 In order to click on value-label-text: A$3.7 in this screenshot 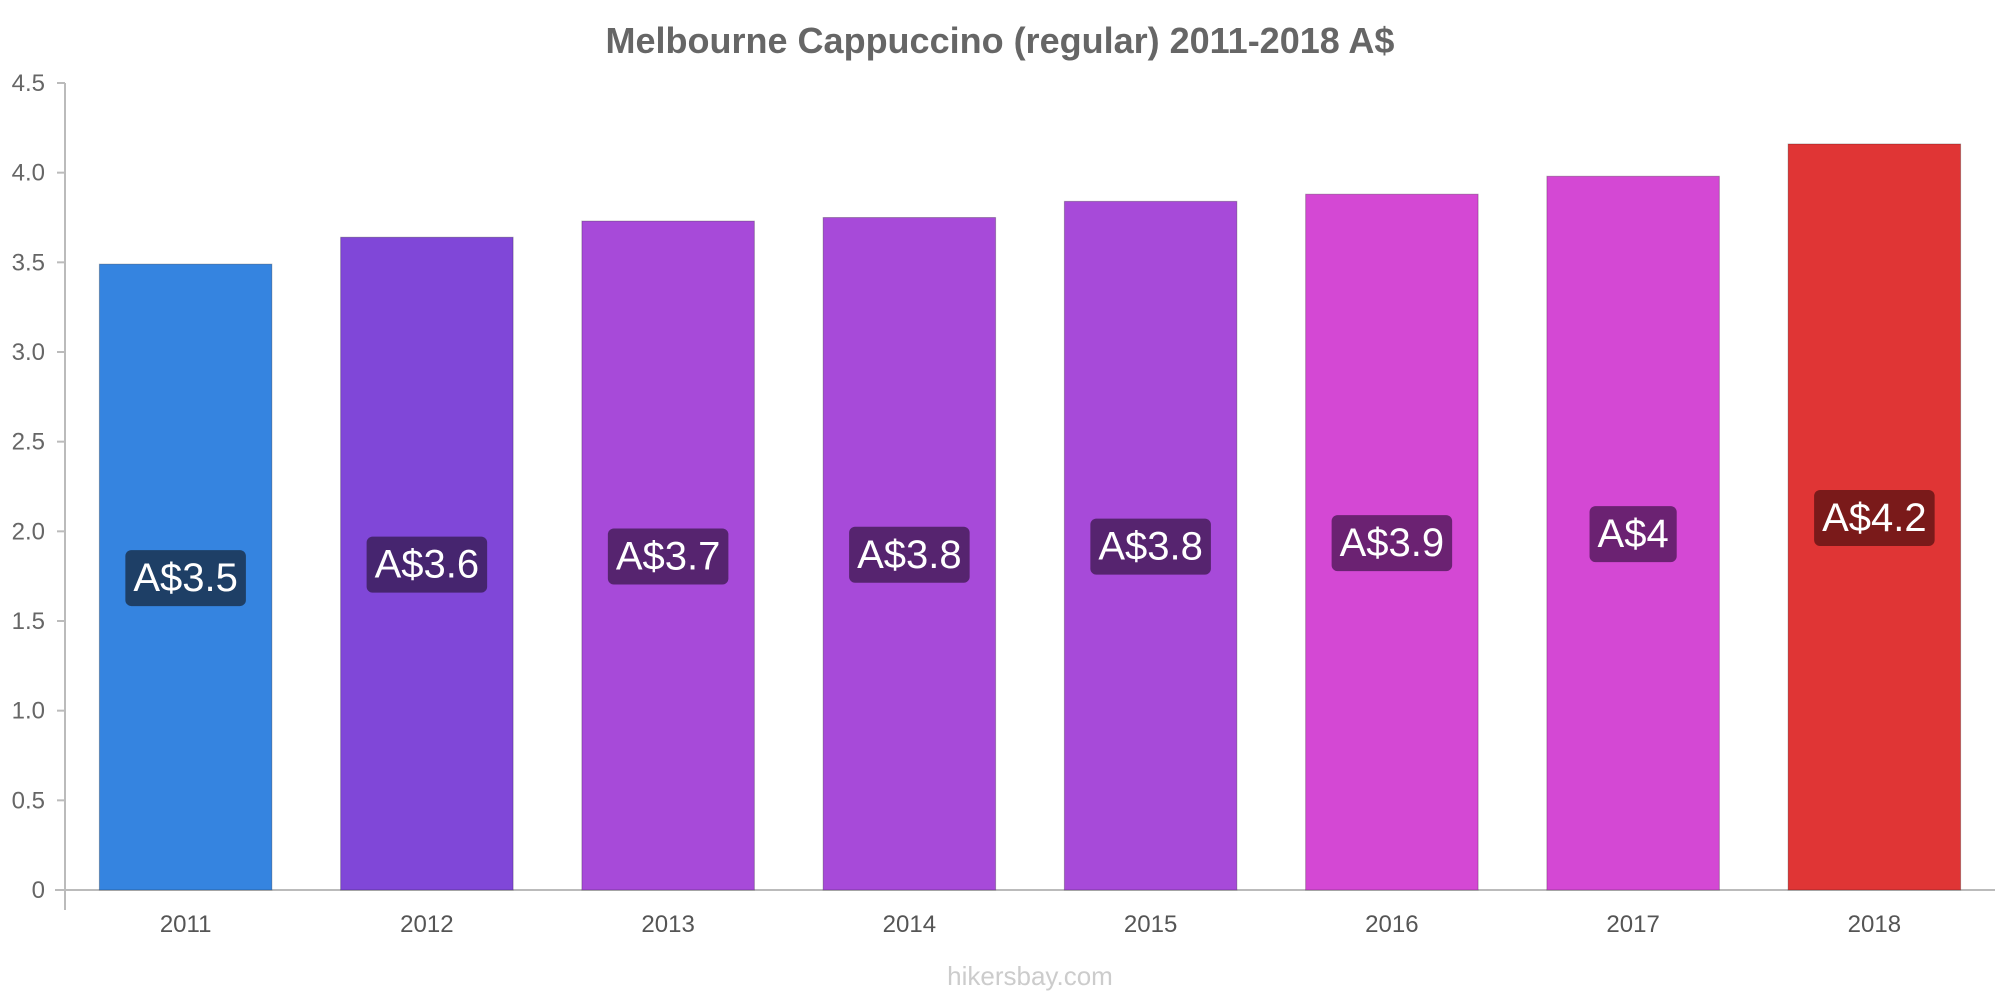, I will do `click(668, 557)`.